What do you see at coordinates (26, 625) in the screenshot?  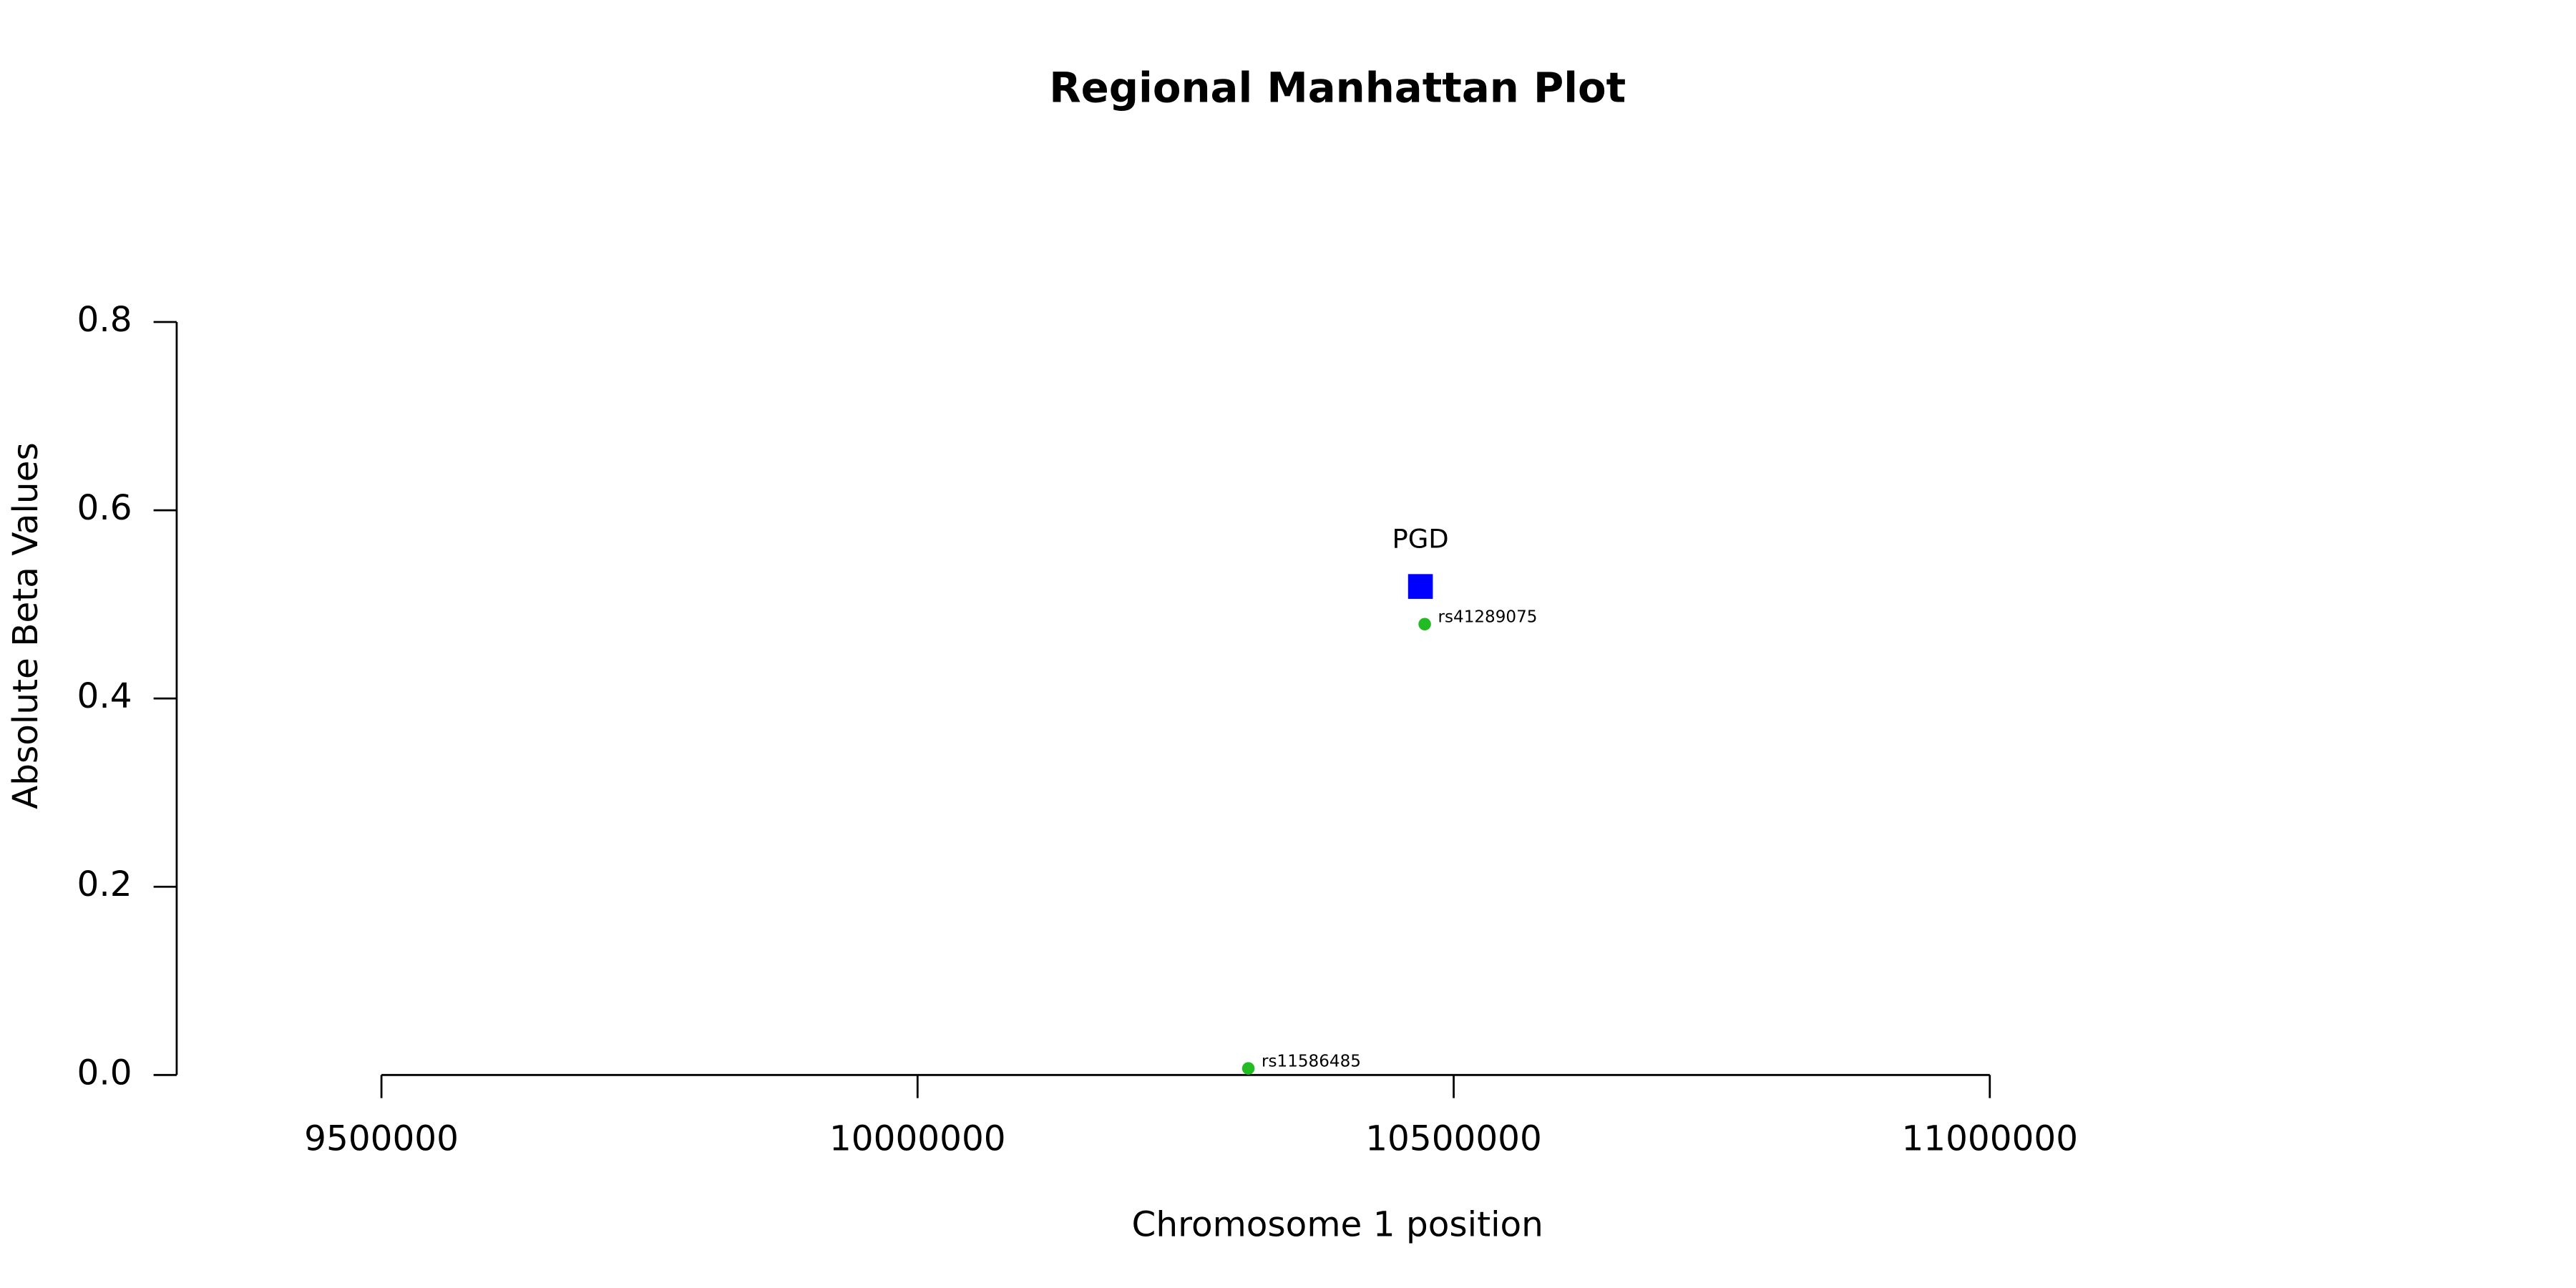 I see `y-axis-label: Absolute Beta Values` at bounding box center [26, 625].